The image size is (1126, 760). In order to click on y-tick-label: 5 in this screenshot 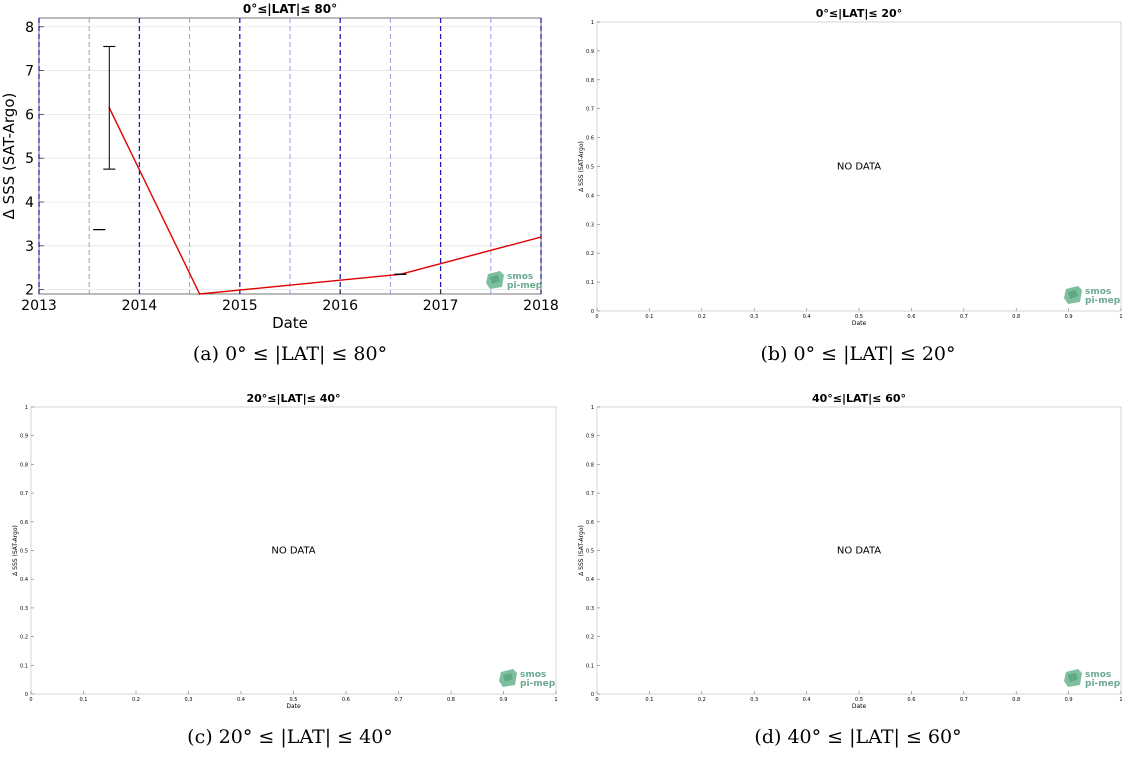, I will do `click(29, 159)`.